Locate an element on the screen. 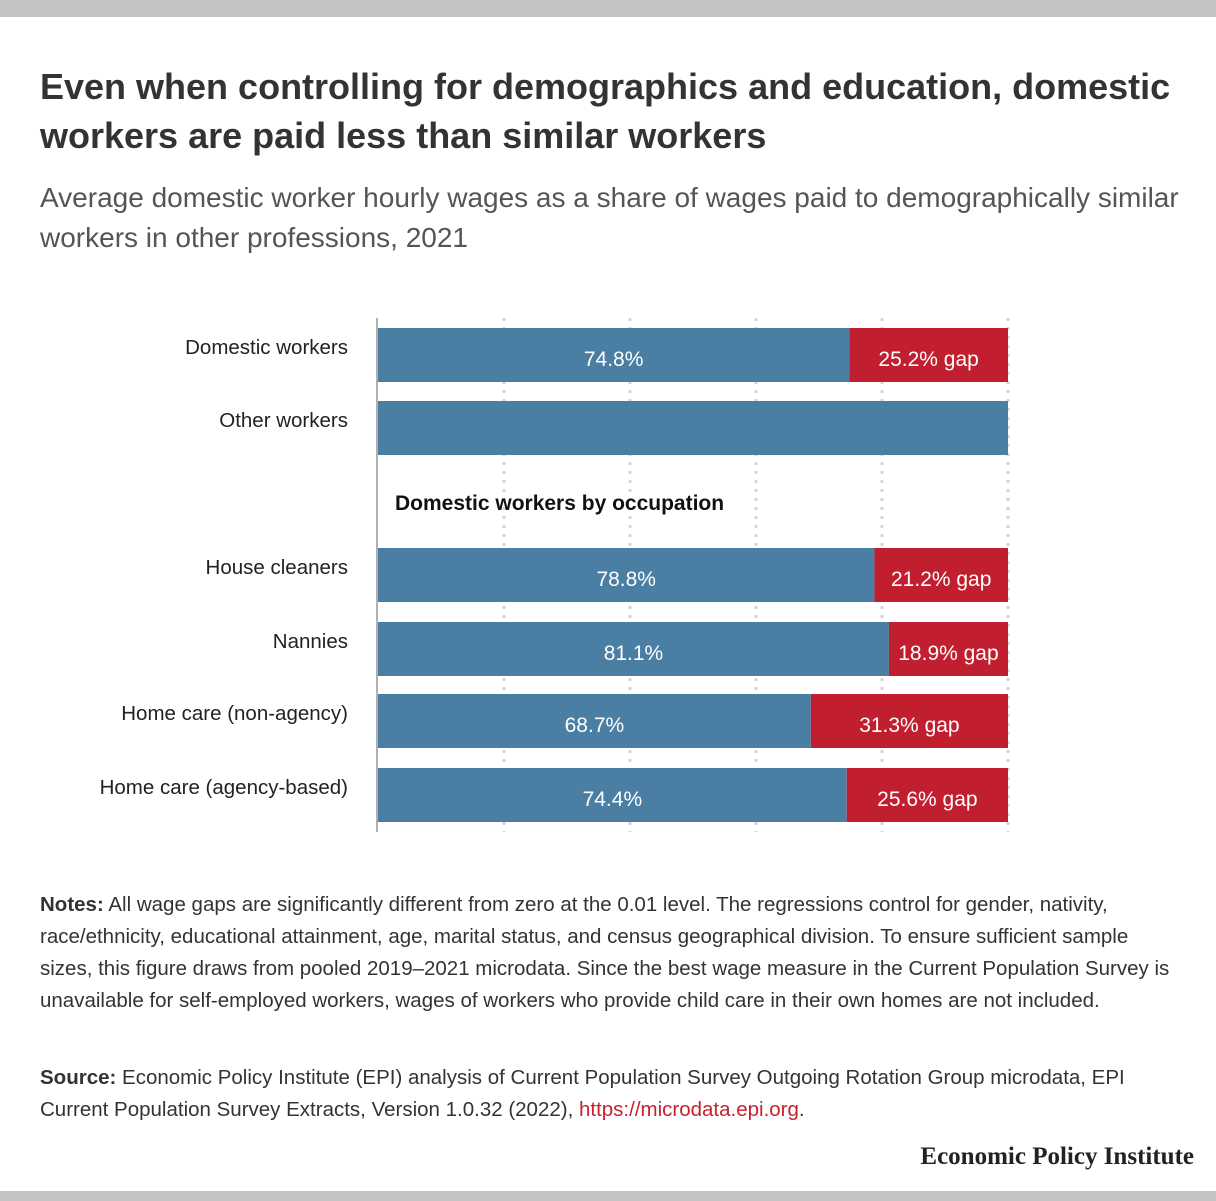 The image size is (1216, 1201). share-value-label: 74.4% is located at coordinates (613, 799).